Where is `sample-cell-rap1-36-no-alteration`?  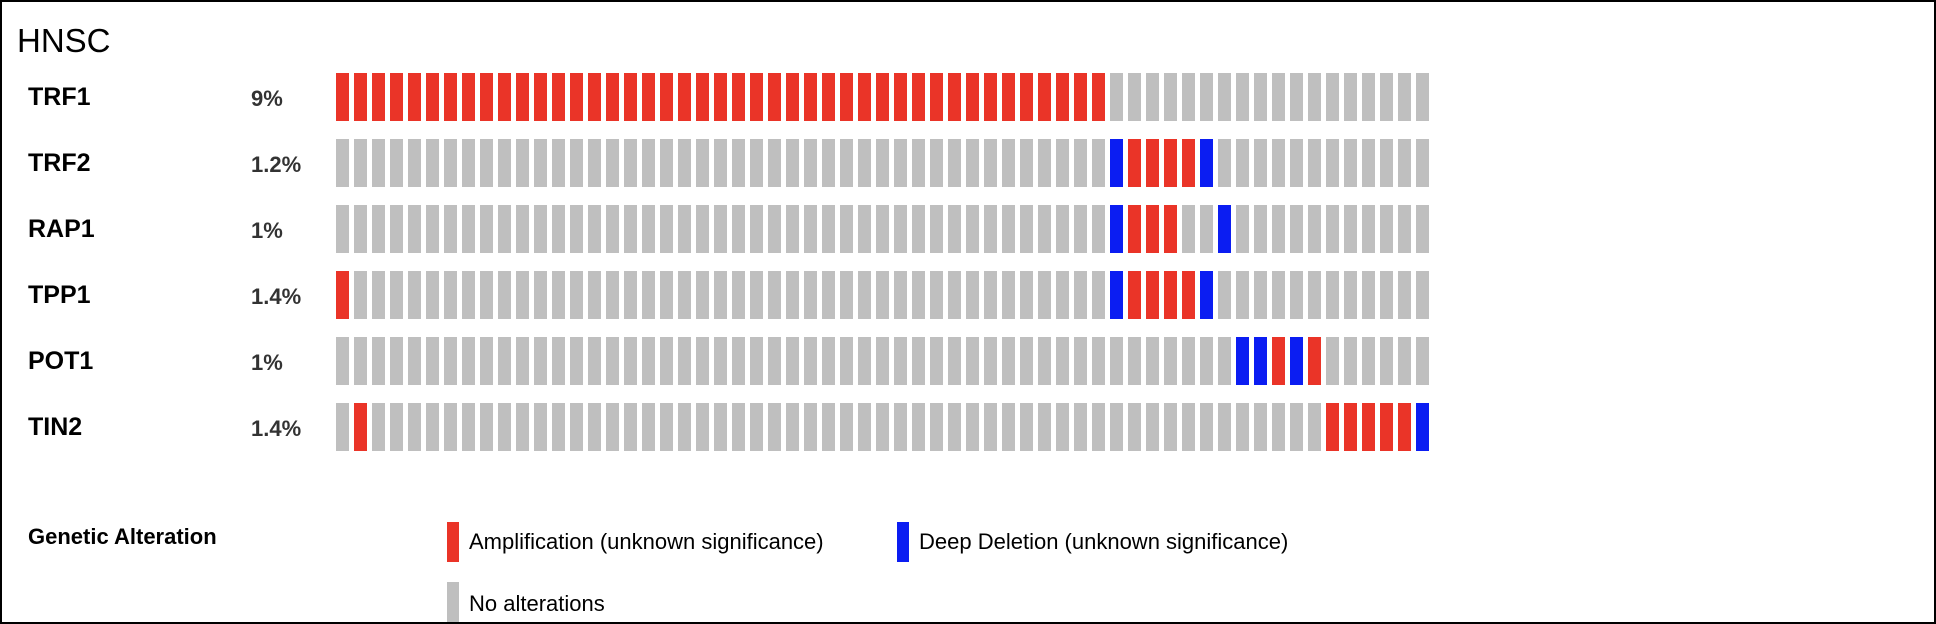 sample-cell-rap1-36-no-alteration is located at coordinates (990, 229).